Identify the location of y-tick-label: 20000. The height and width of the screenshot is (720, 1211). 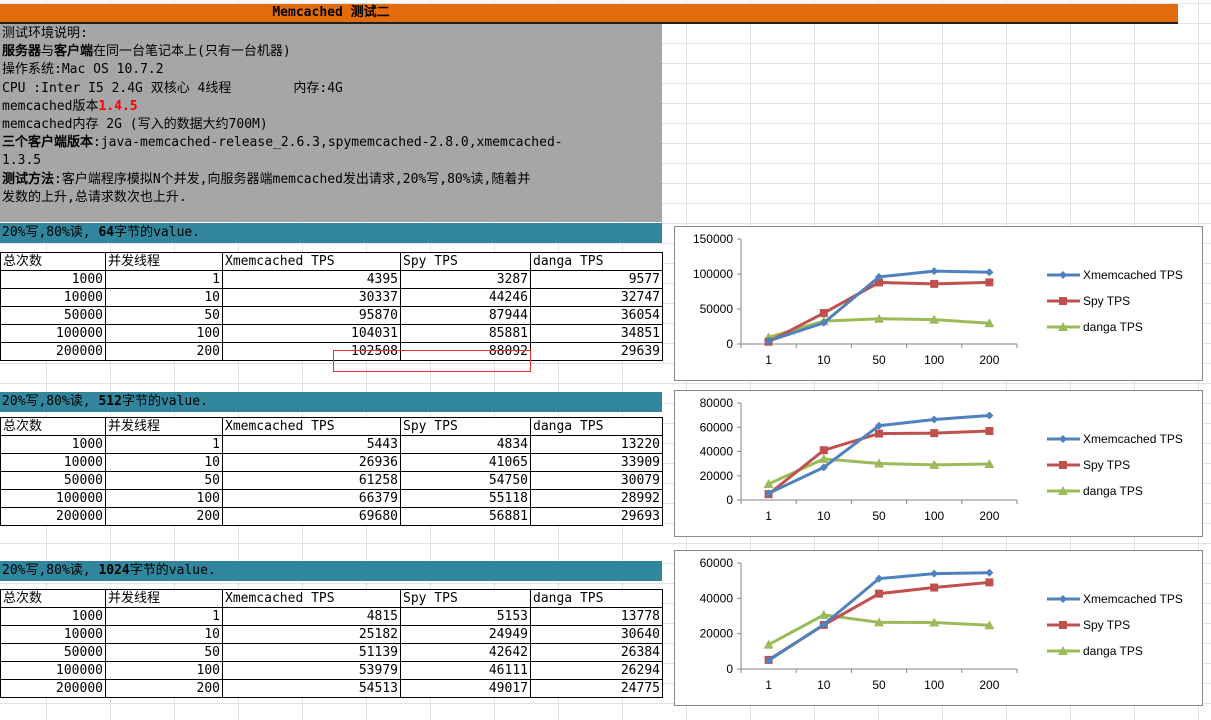
(717, 634).